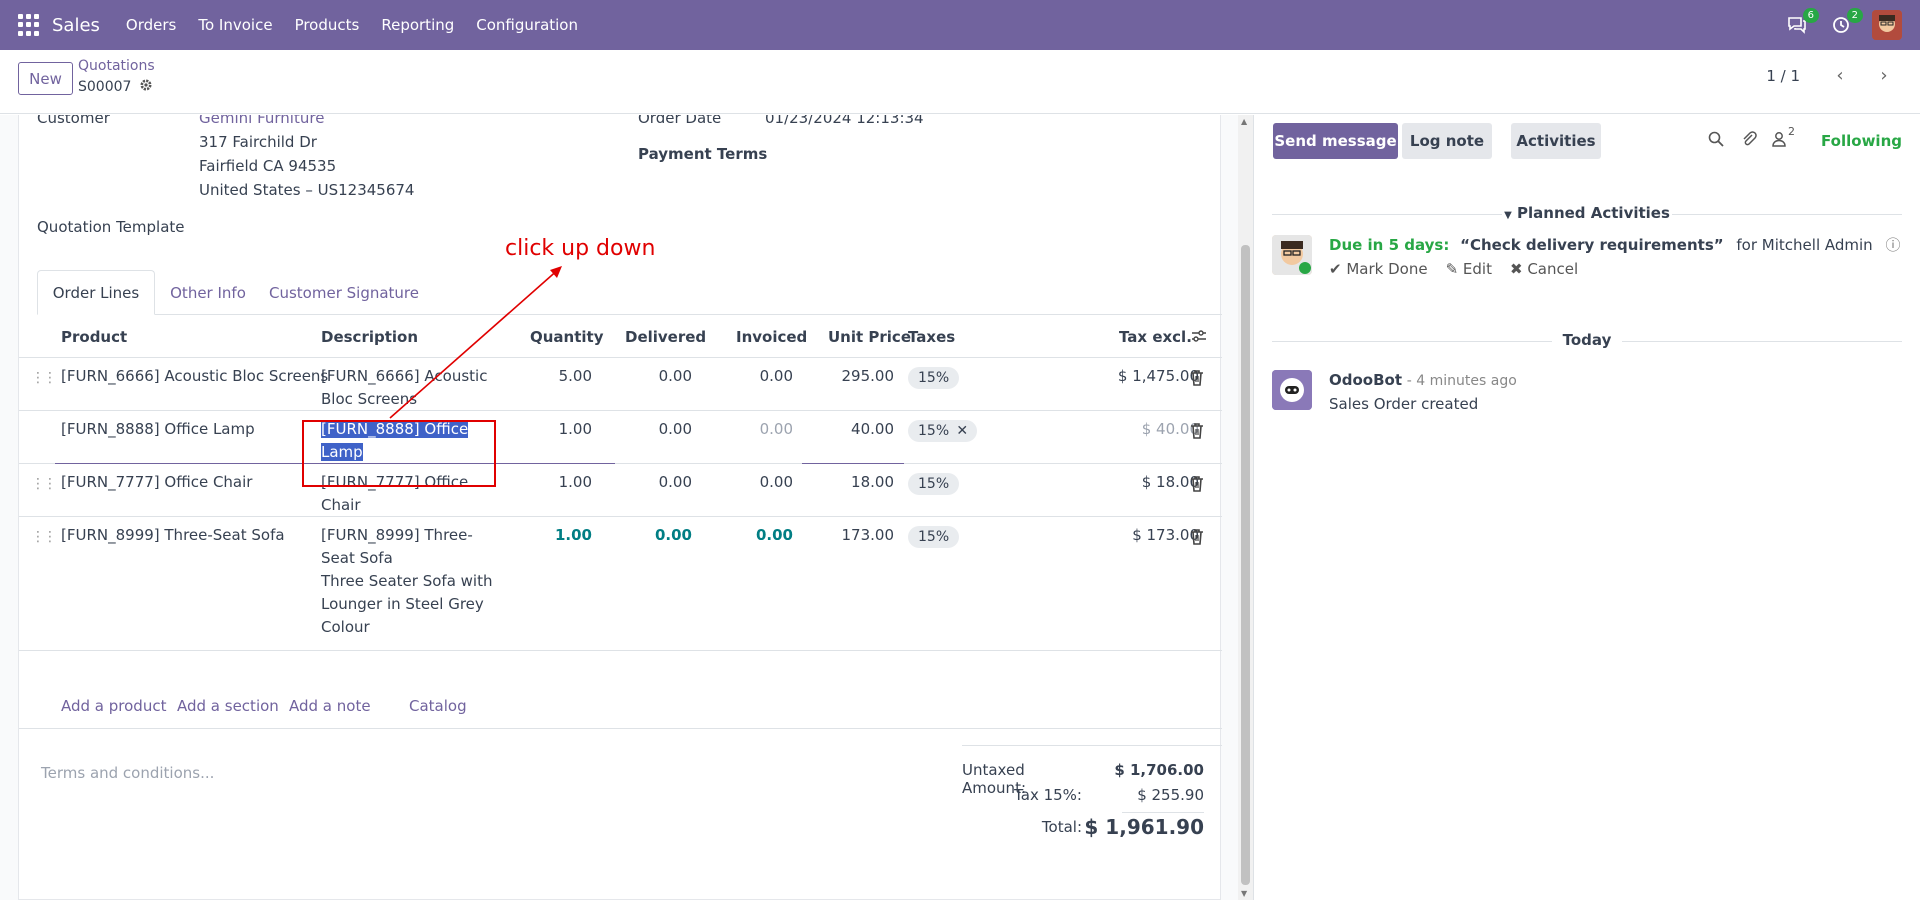  I want to click on mark-done-button: ✔ Mark Done, so click(1378, 269).